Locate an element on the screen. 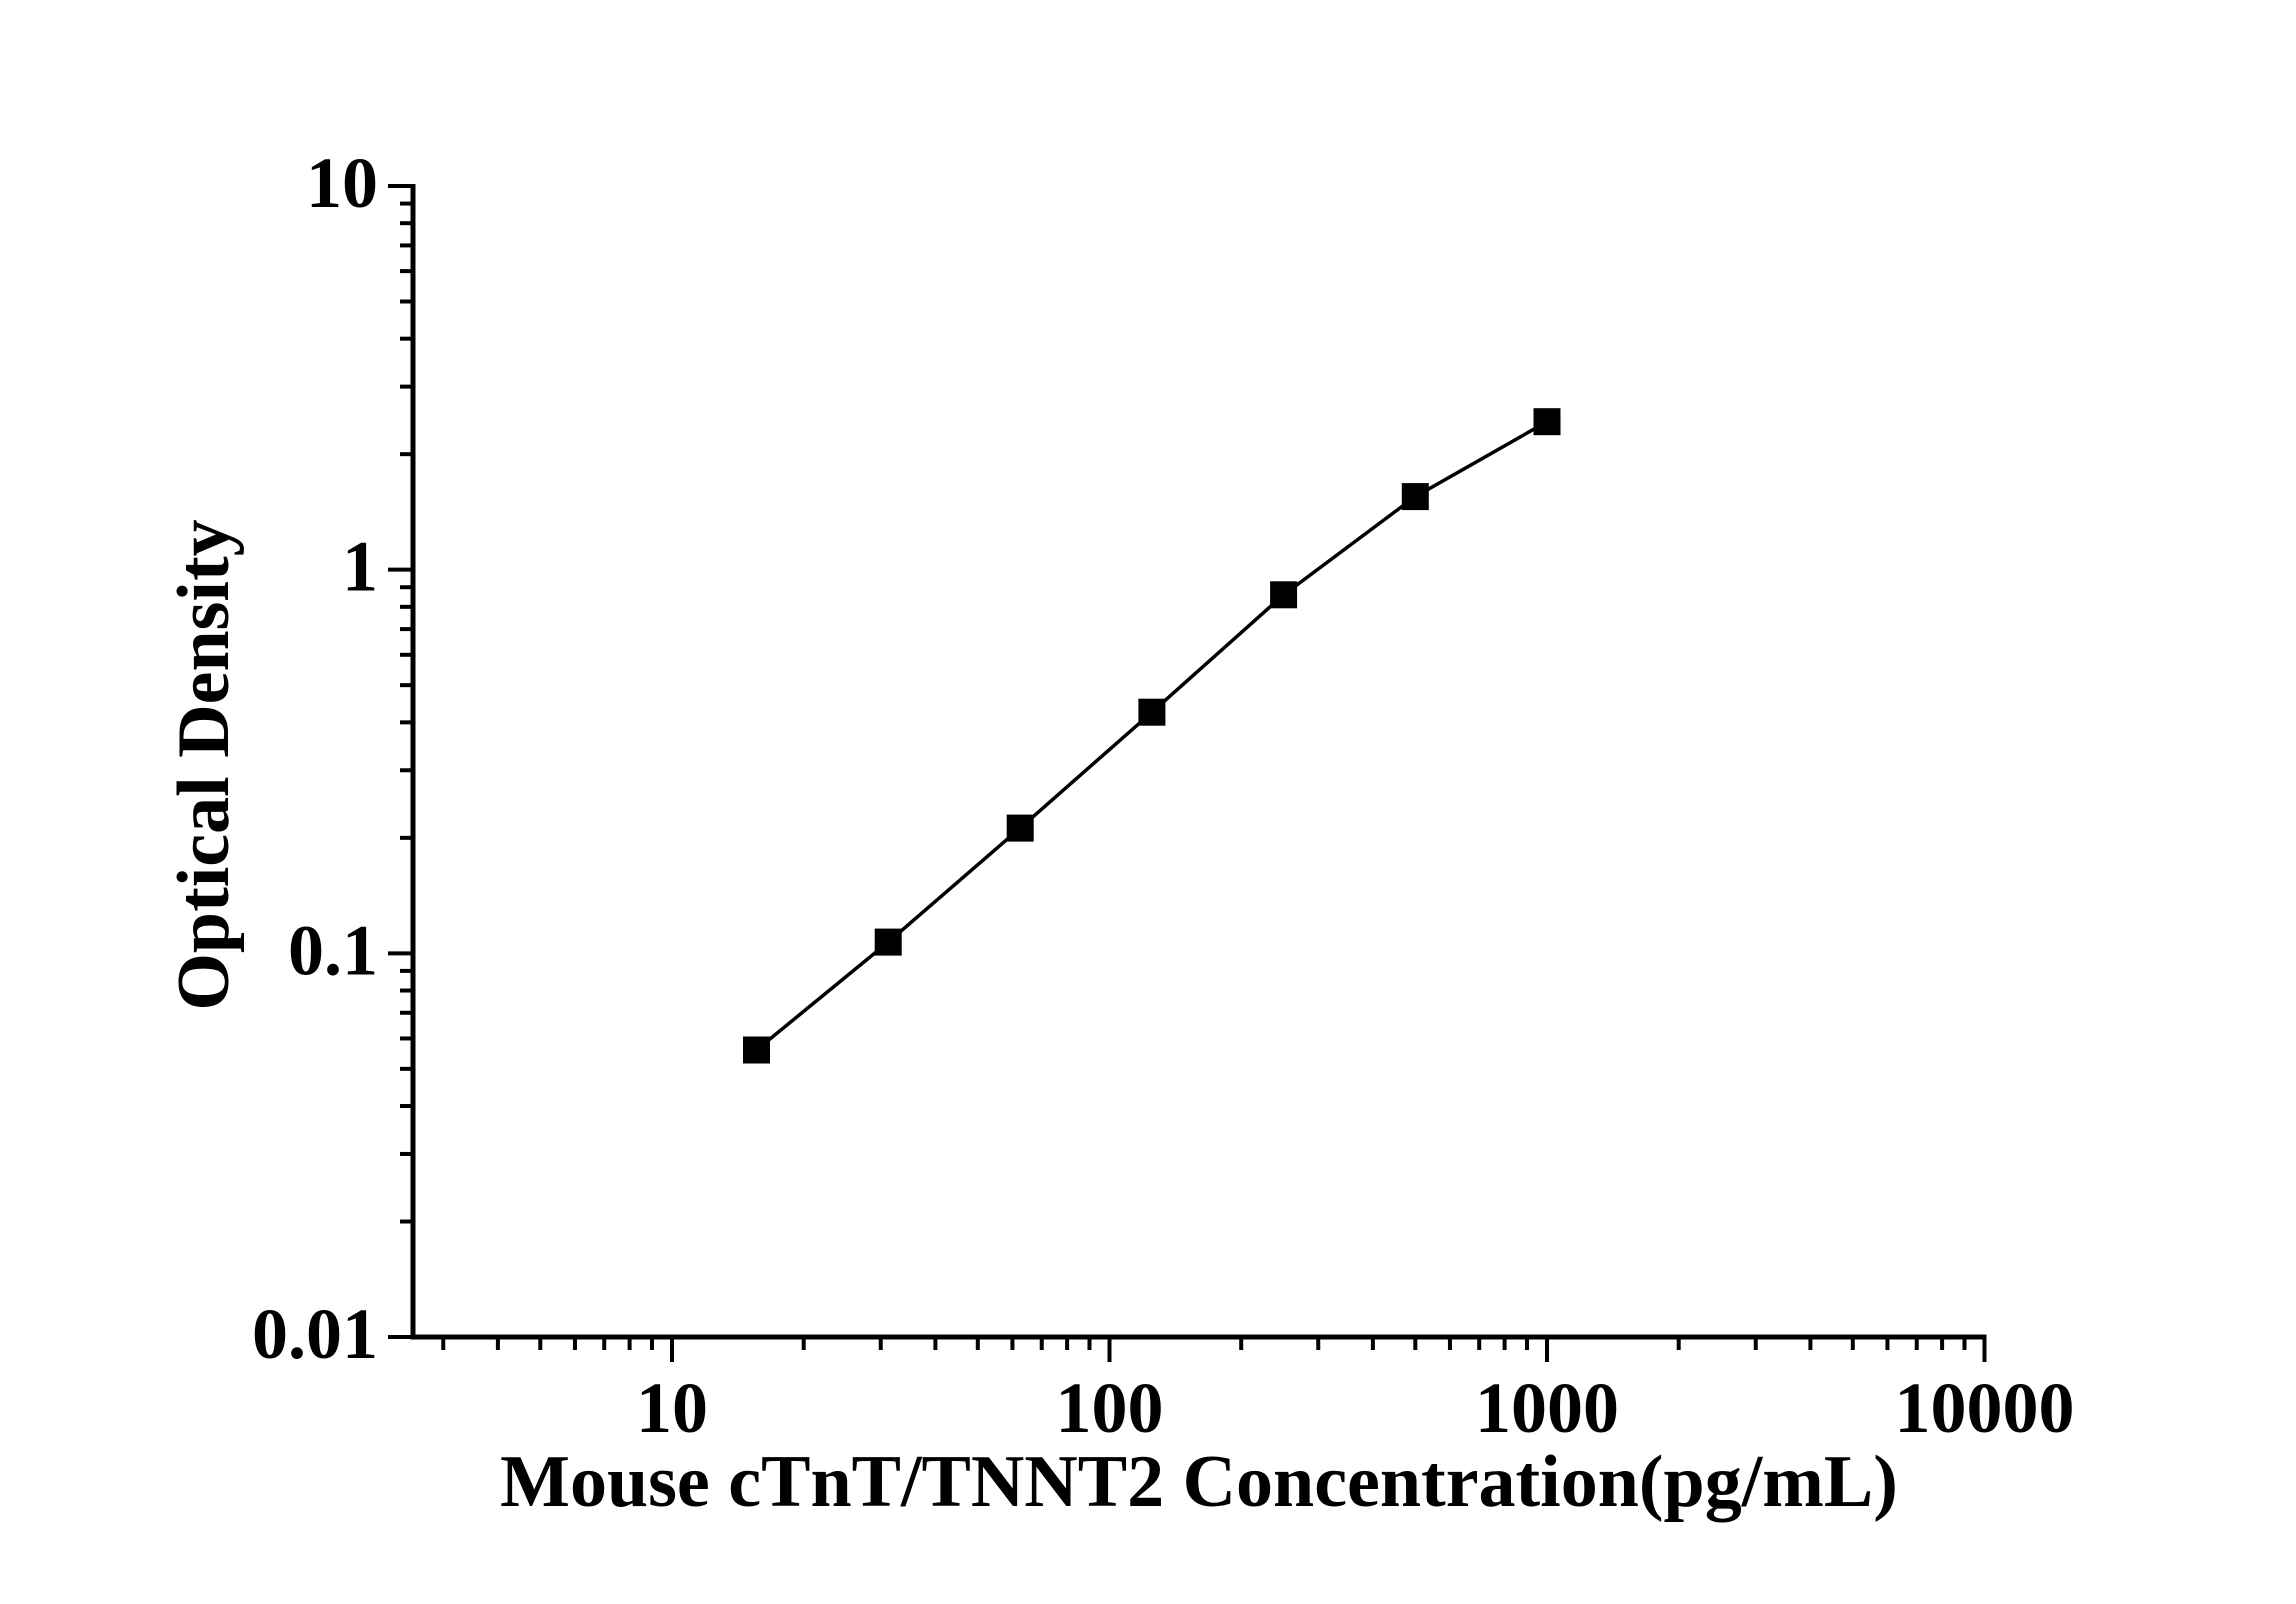 This screenshot has height=1604, width=2296. y-tick-label: 10 is located at coordinates (342, 183).